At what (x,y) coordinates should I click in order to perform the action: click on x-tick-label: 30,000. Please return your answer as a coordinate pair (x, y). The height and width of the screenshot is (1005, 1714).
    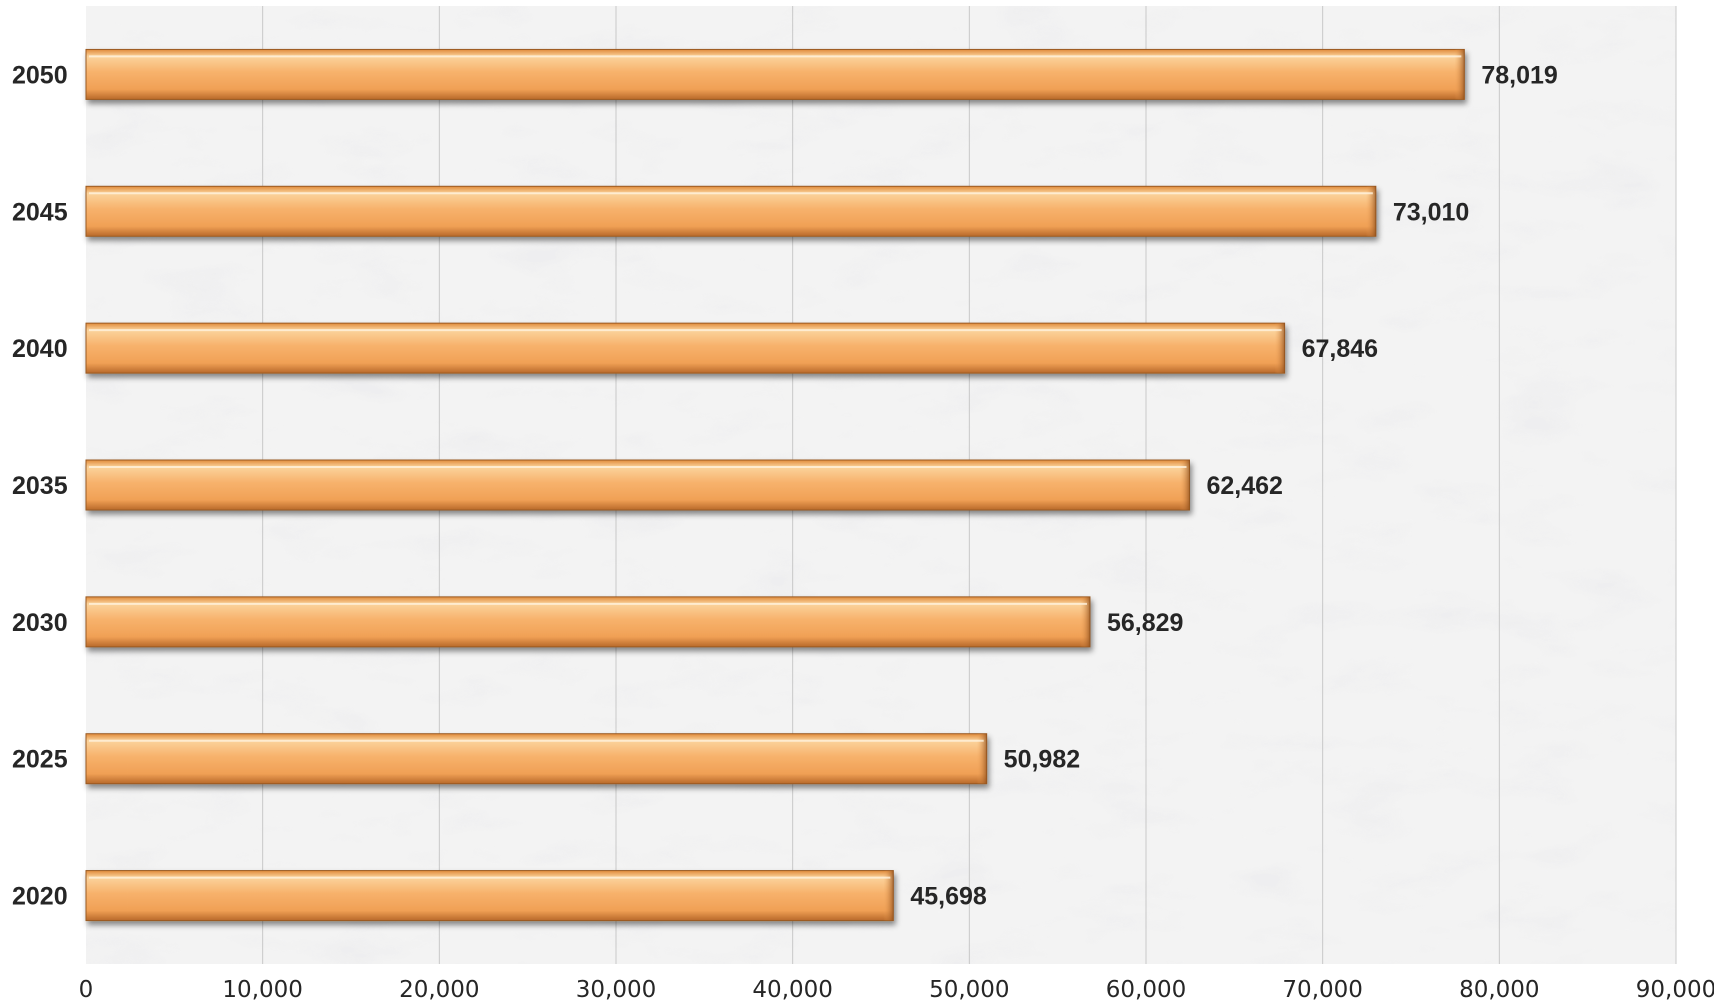
    Looking at the image, I should click on (616, 988).